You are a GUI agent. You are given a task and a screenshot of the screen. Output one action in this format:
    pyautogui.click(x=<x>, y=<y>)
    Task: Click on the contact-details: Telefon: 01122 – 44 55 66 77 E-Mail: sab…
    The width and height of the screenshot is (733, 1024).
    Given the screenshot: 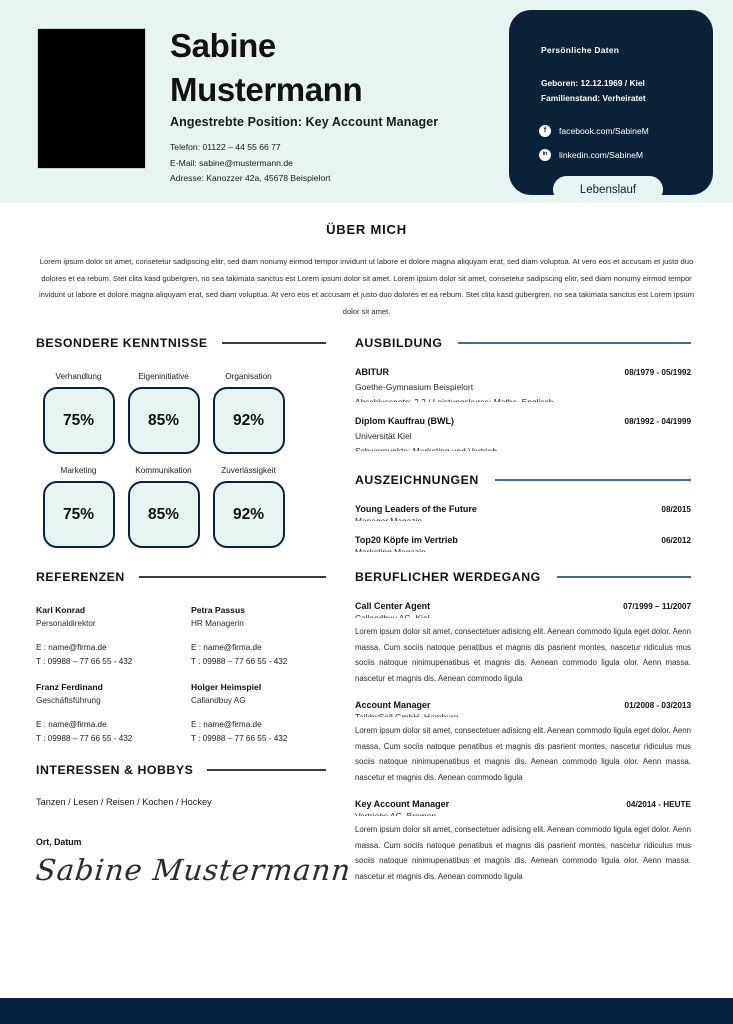 What is the action you would take?
    pyautogui.click(x=320, y=171)
    